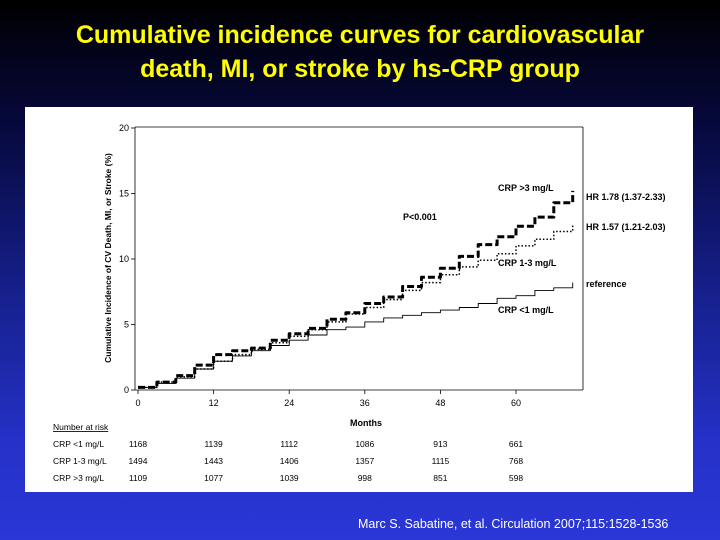  What do you see at coordinates (138, 478) in the screenshot?
I see `risk-value-r2-c0: 1109` at bounding box center [138, 478].